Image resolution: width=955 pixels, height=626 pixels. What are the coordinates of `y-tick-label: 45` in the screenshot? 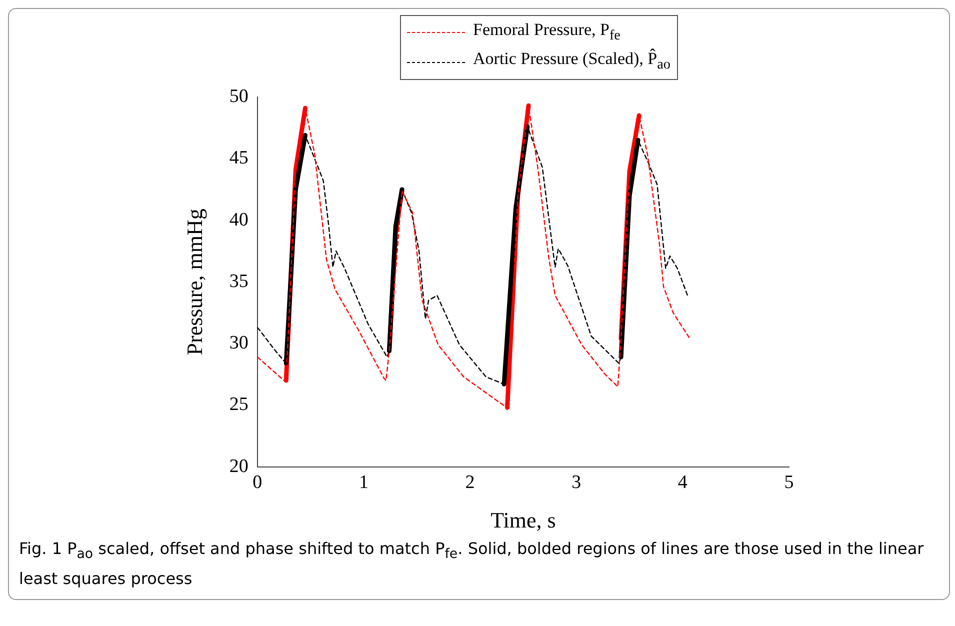 It's located at (238, 158).